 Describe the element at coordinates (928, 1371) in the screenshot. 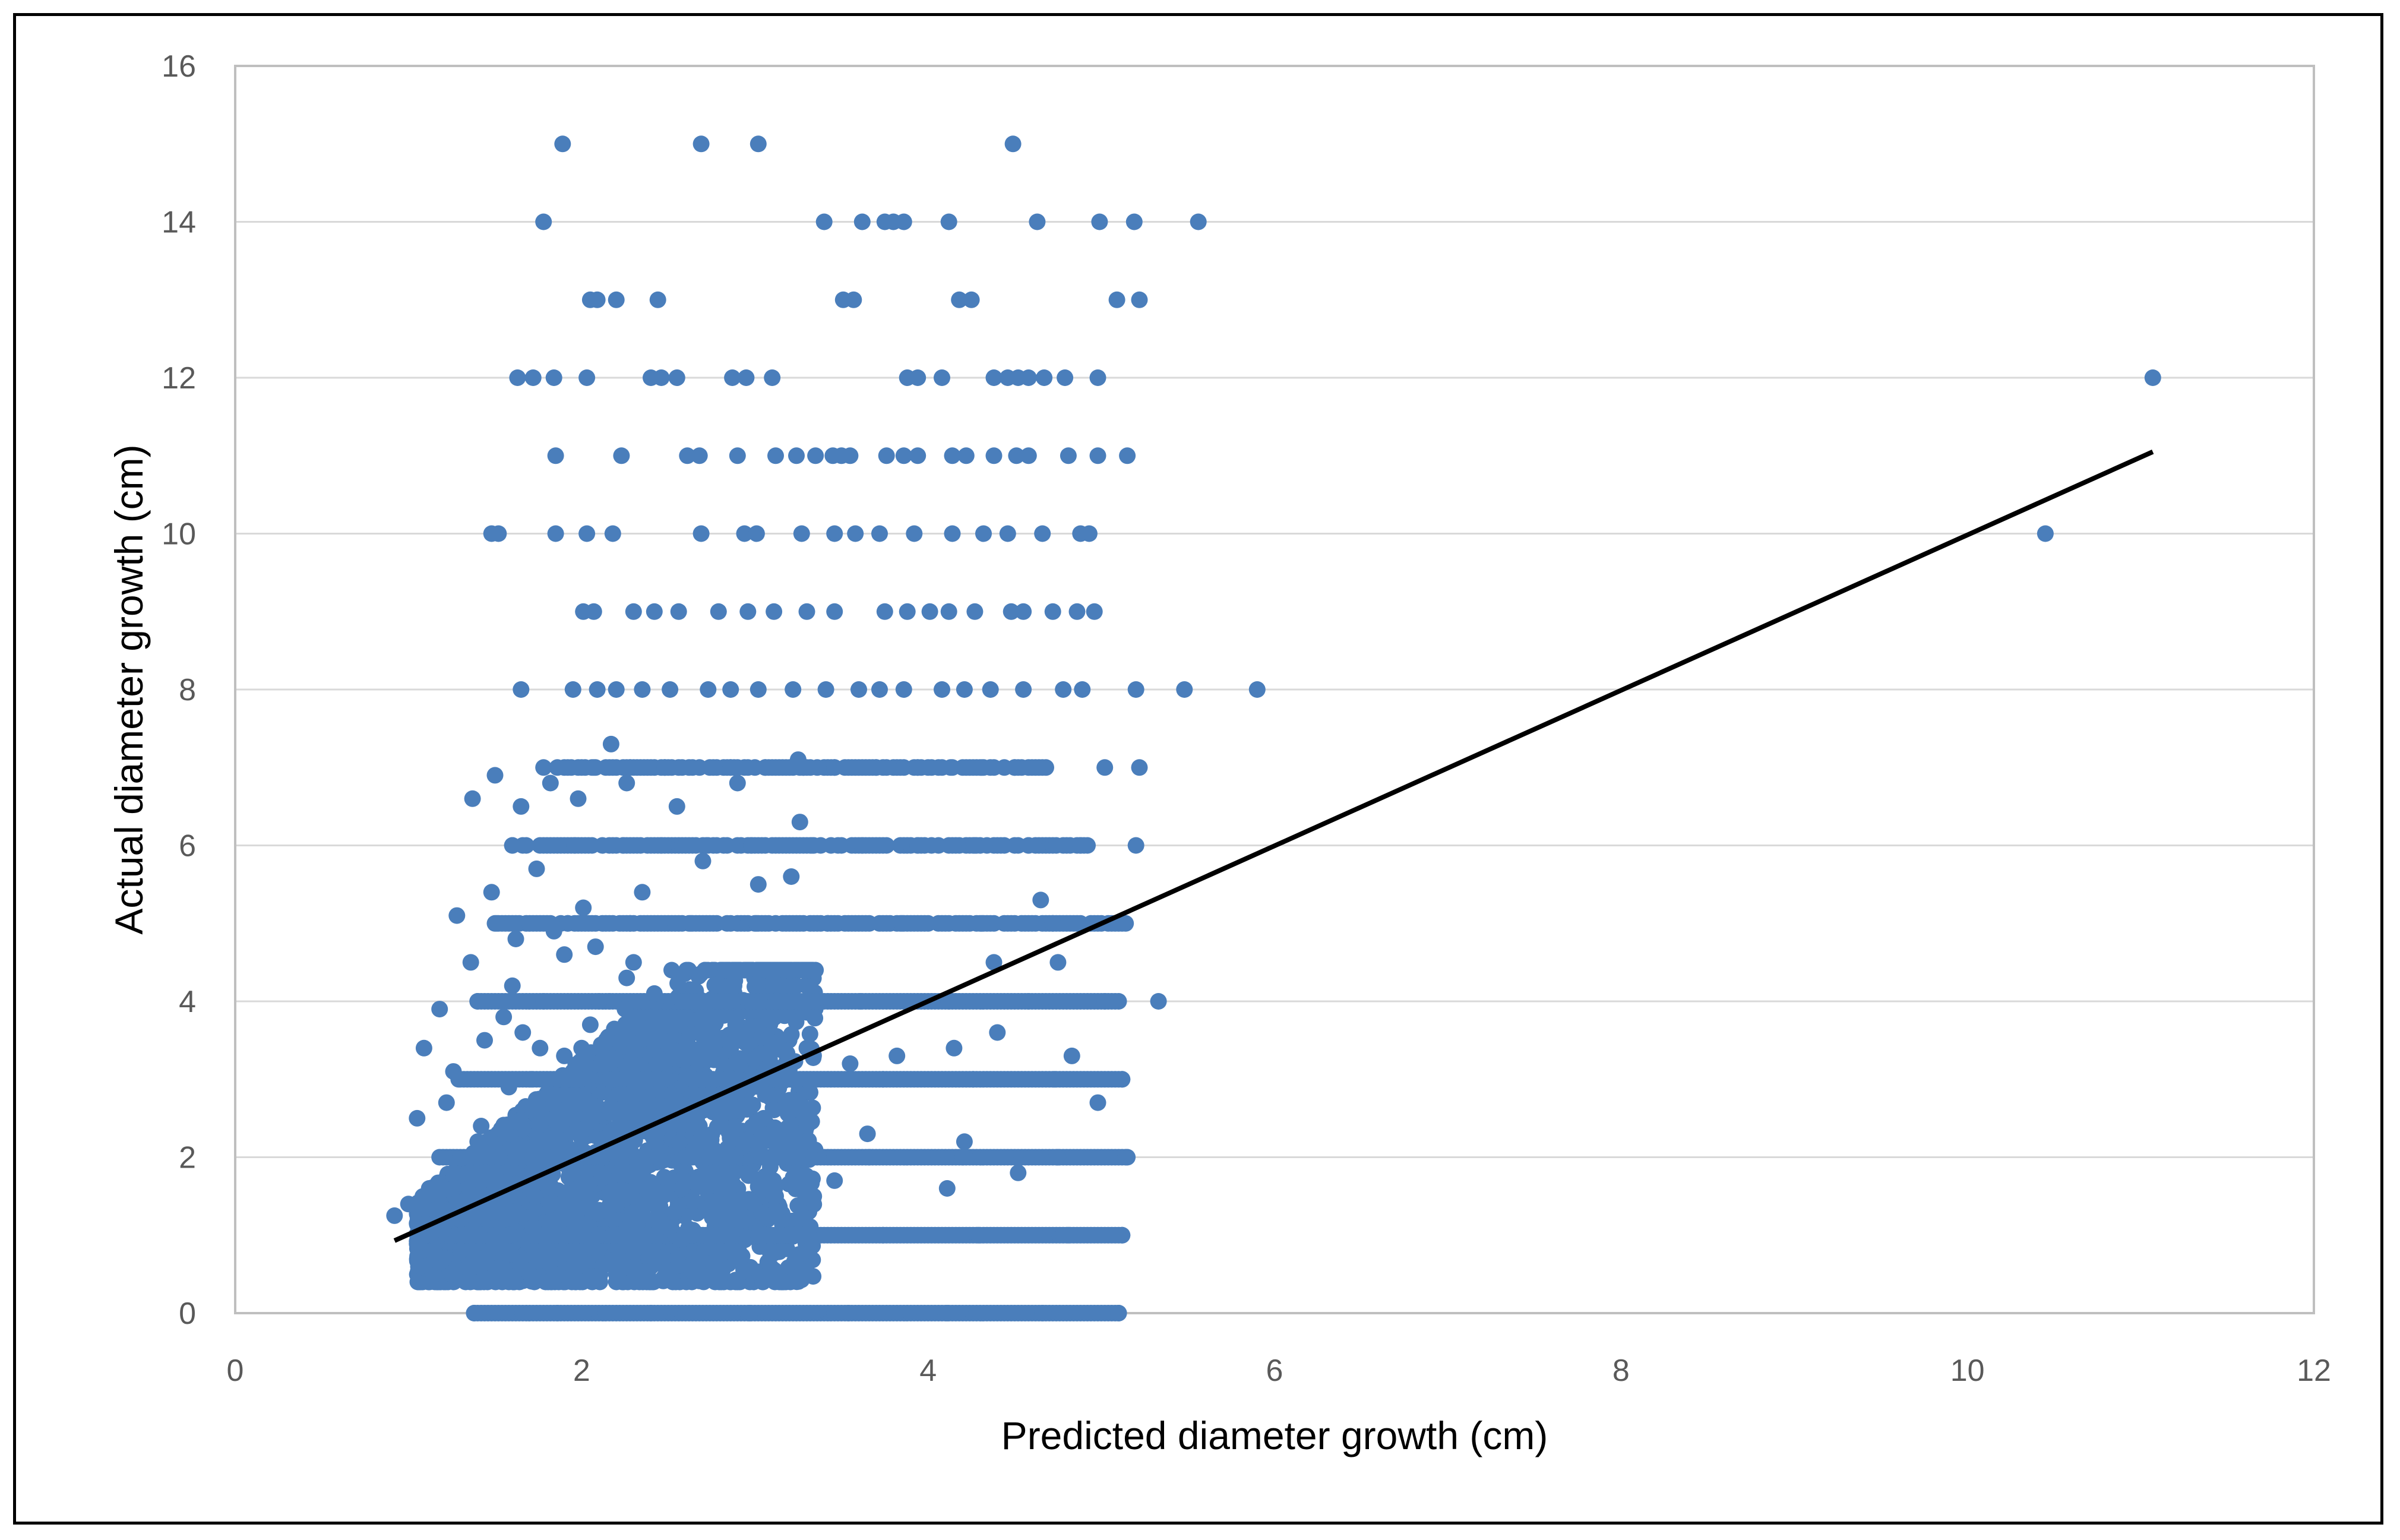

I see `x-tick-label: 4` at that location.